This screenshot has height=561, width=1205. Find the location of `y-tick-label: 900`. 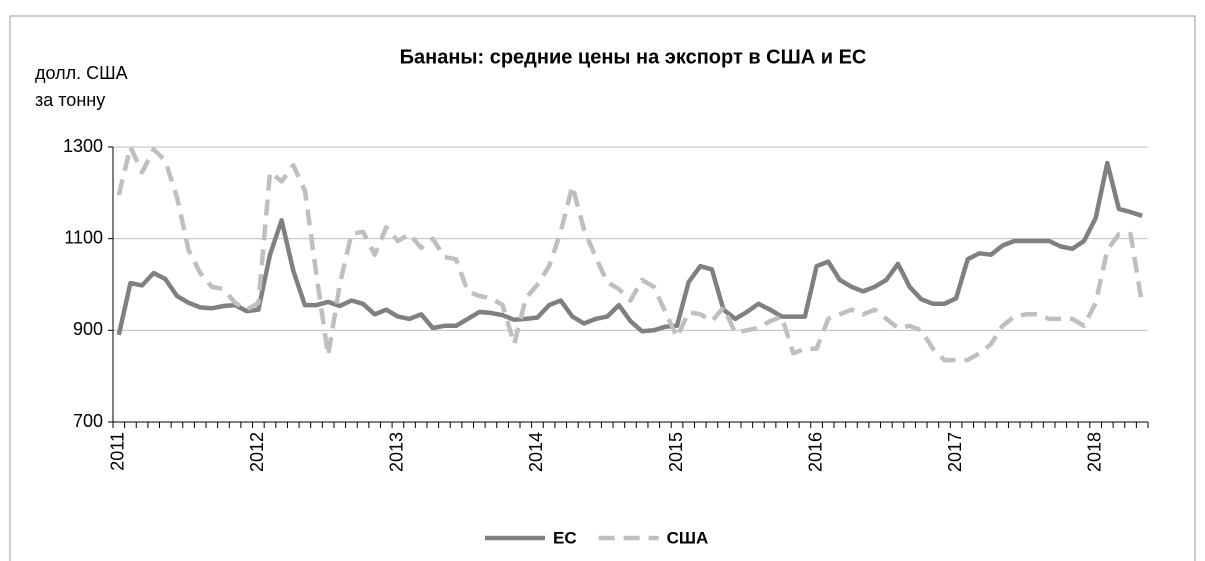

y-tick-label: 900 is located at coordinates (88, 329).